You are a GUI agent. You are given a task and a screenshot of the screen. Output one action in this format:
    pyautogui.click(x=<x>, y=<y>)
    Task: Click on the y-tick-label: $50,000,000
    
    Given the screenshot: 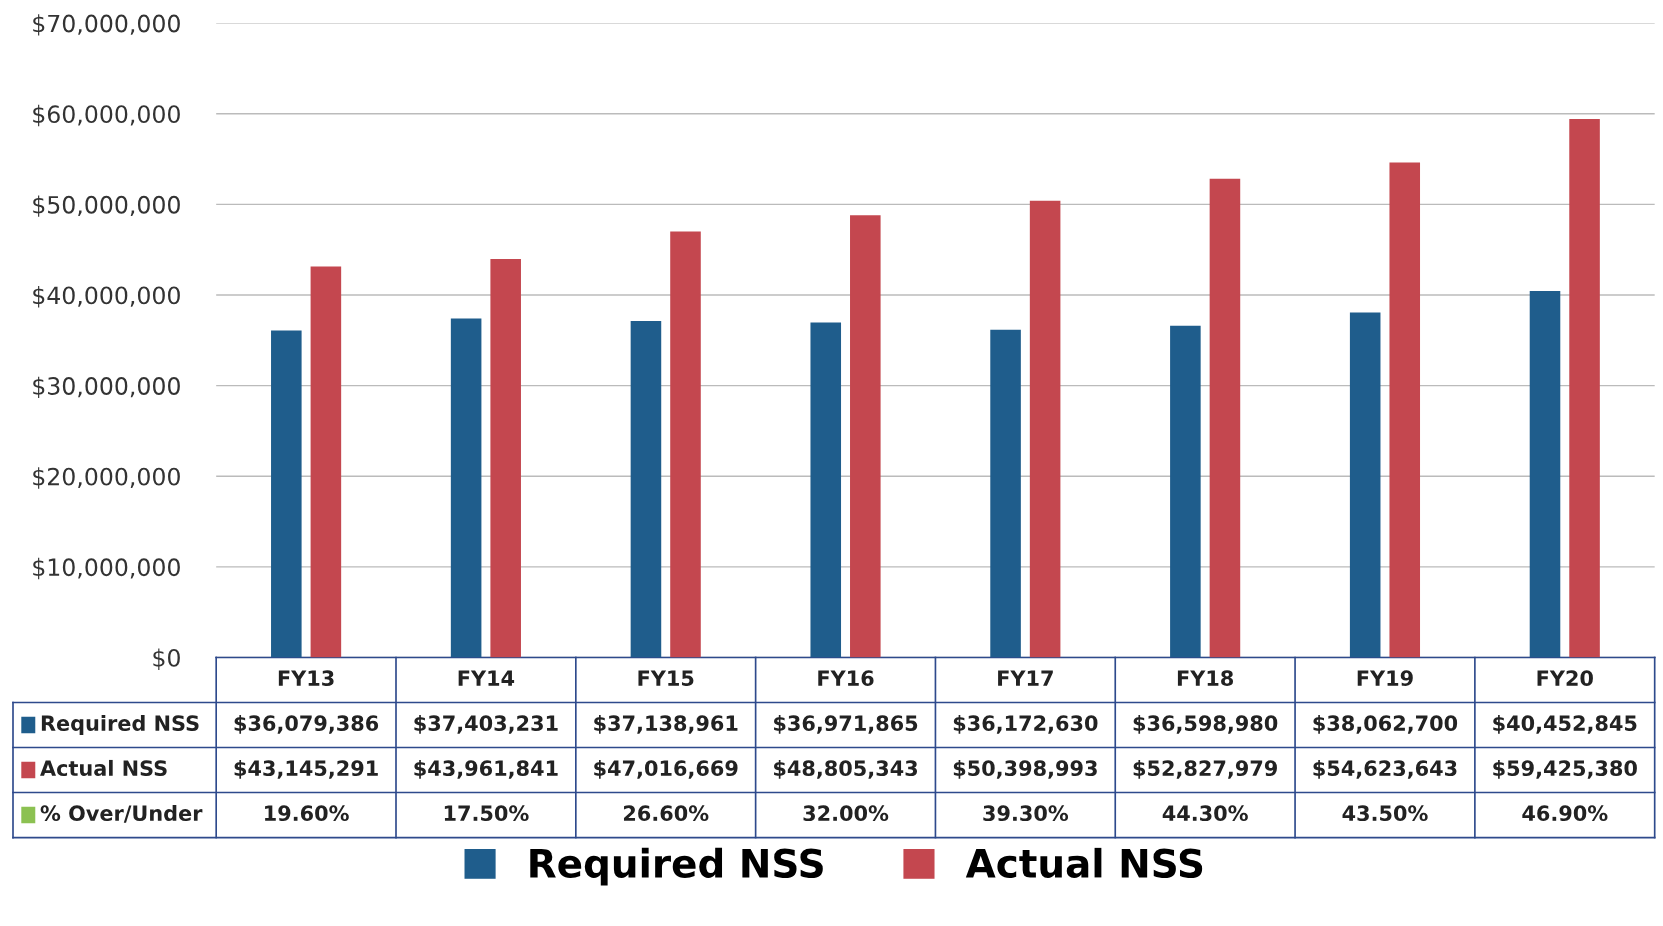 What is the action you would take?
    pyautogui.click(x=106, y=206)
    